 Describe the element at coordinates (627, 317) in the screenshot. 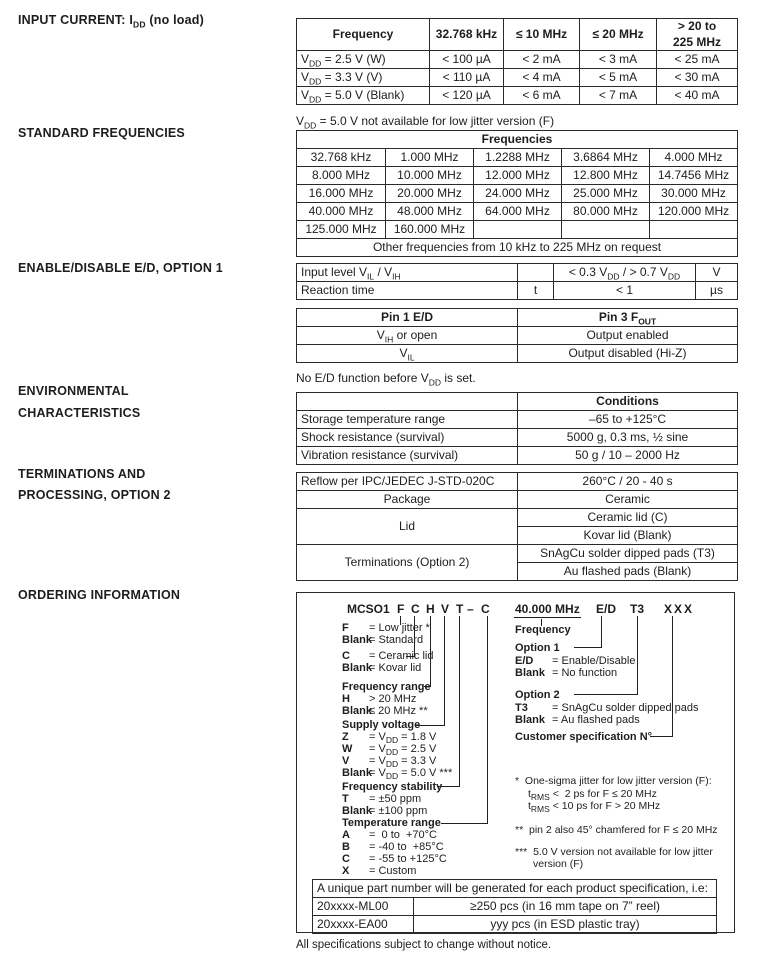

I see `table-cell: Pin 3 FOUT` at that location.